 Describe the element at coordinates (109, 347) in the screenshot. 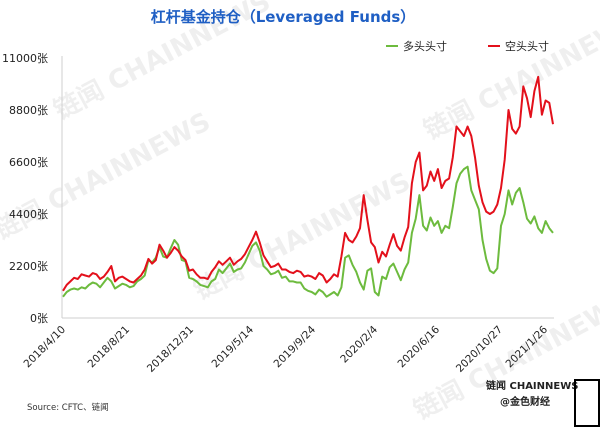

I see `x-tick-label: 2018/8/21` at that location.